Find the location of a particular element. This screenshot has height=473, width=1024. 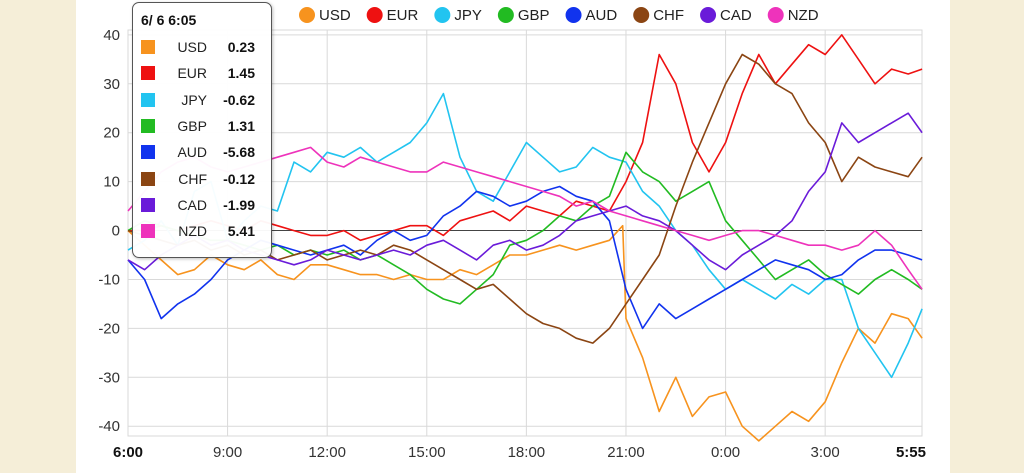

tooltip-value: -0.62 is located at coordinates (239, 99).